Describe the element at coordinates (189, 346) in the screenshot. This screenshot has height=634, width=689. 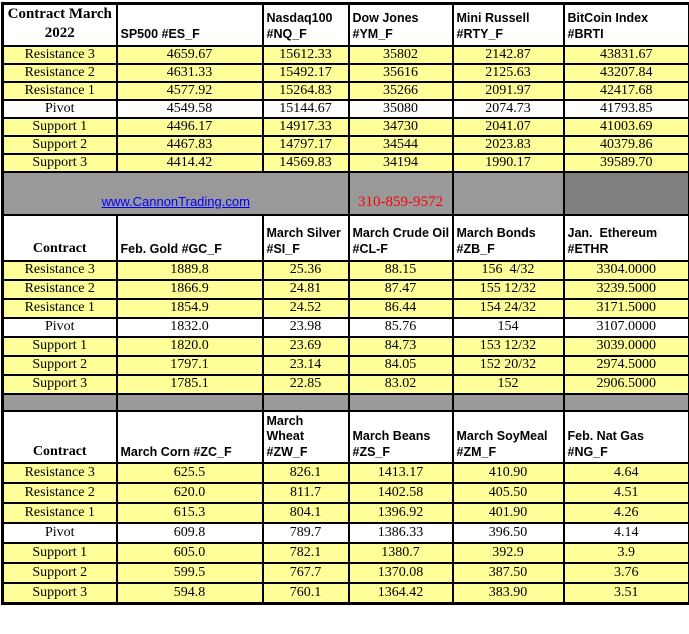
I see `value-cell: 1820.0` at that location.